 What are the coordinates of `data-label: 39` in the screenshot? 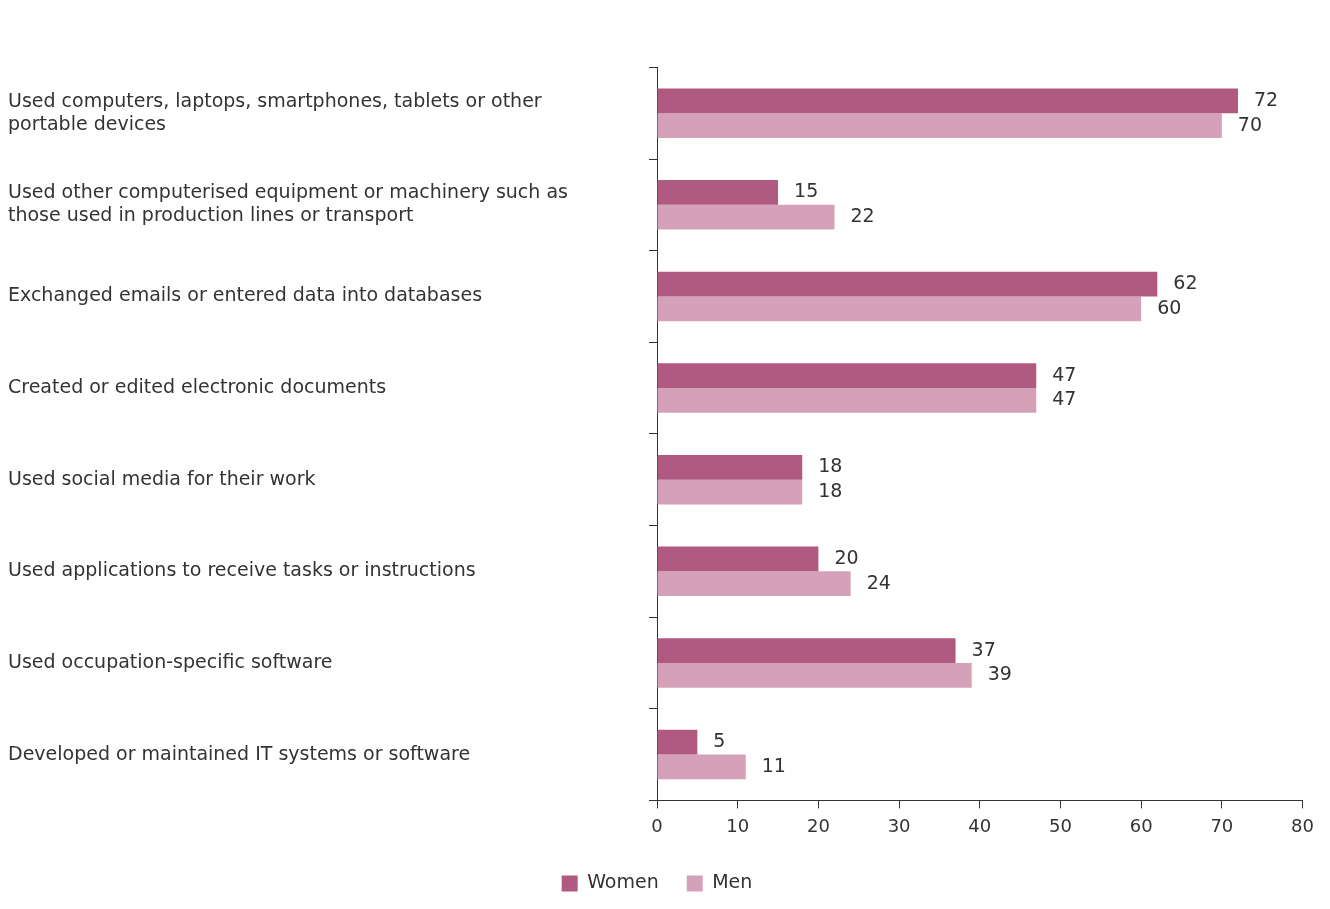 It's located at (999, 673).